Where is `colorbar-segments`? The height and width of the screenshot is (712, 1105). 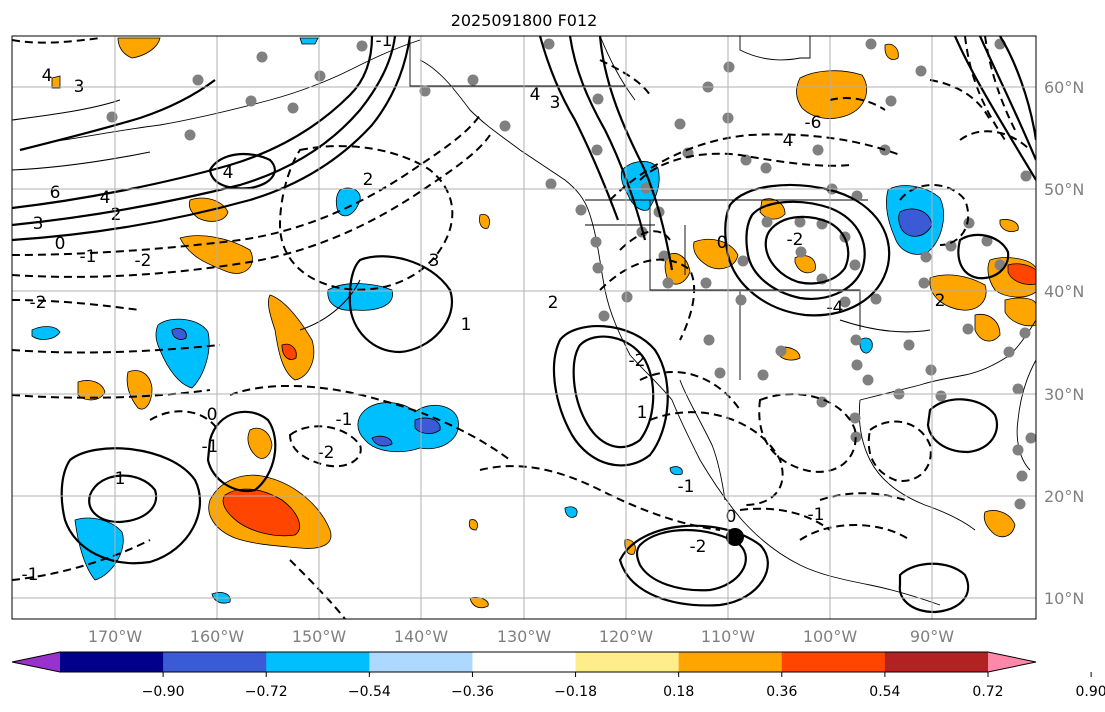
colorbar-segments is located at coordinates (524, 662).